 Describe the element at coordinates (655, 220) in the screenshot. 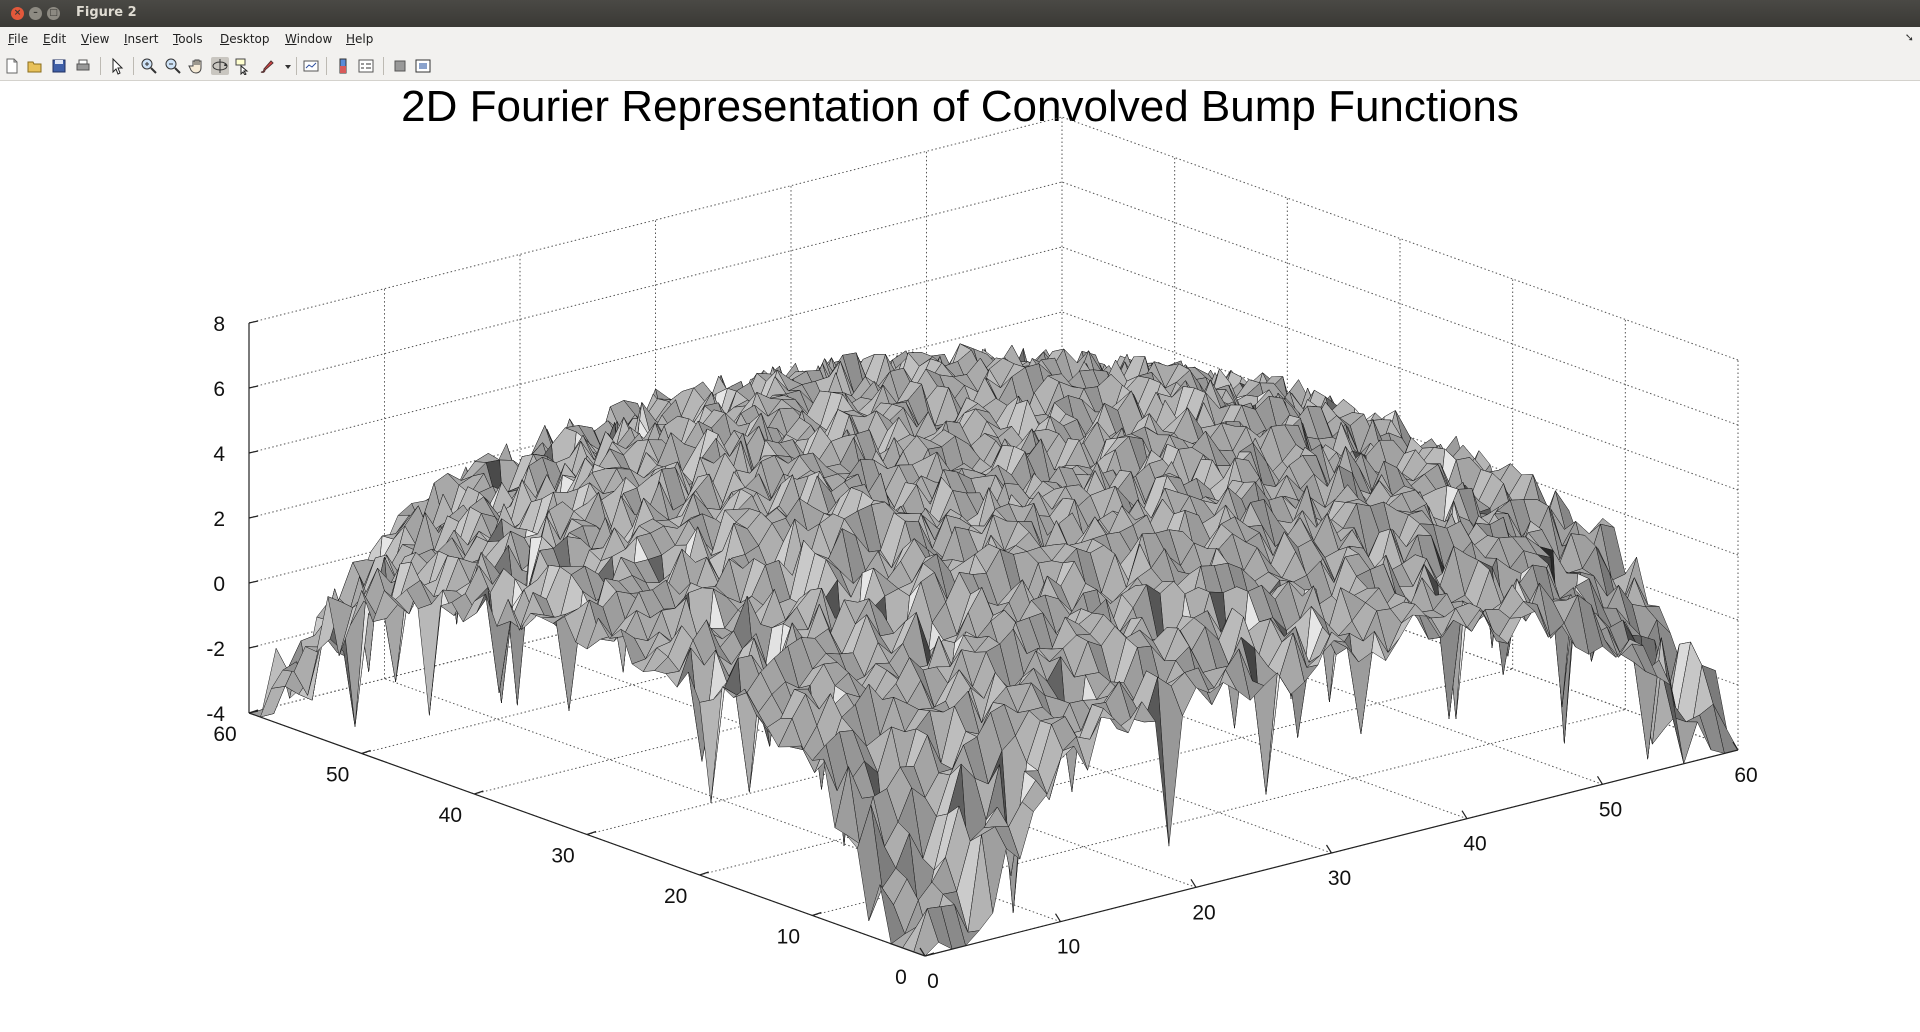

I see `wall-gridline` at that location.